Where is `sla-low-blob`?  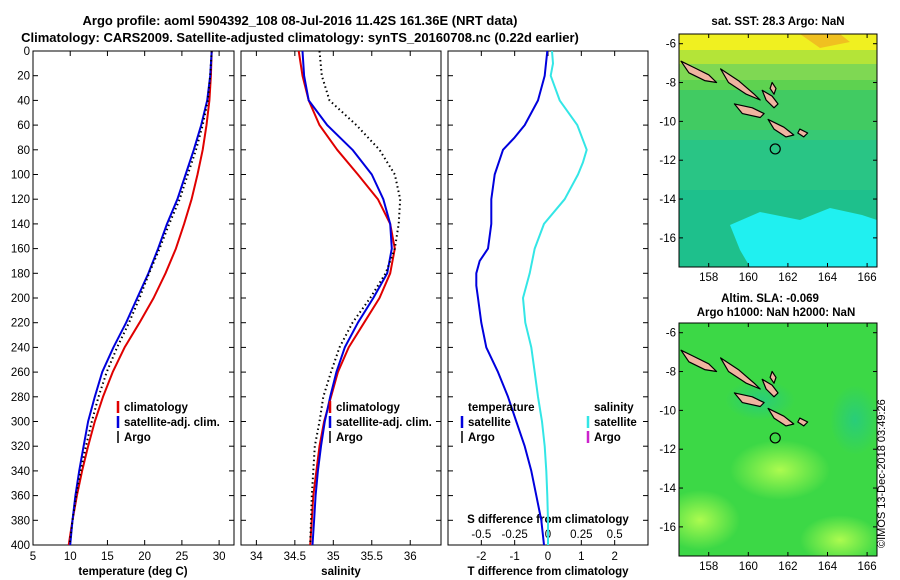 sla-low-blob is located at coordinates (853, 420).